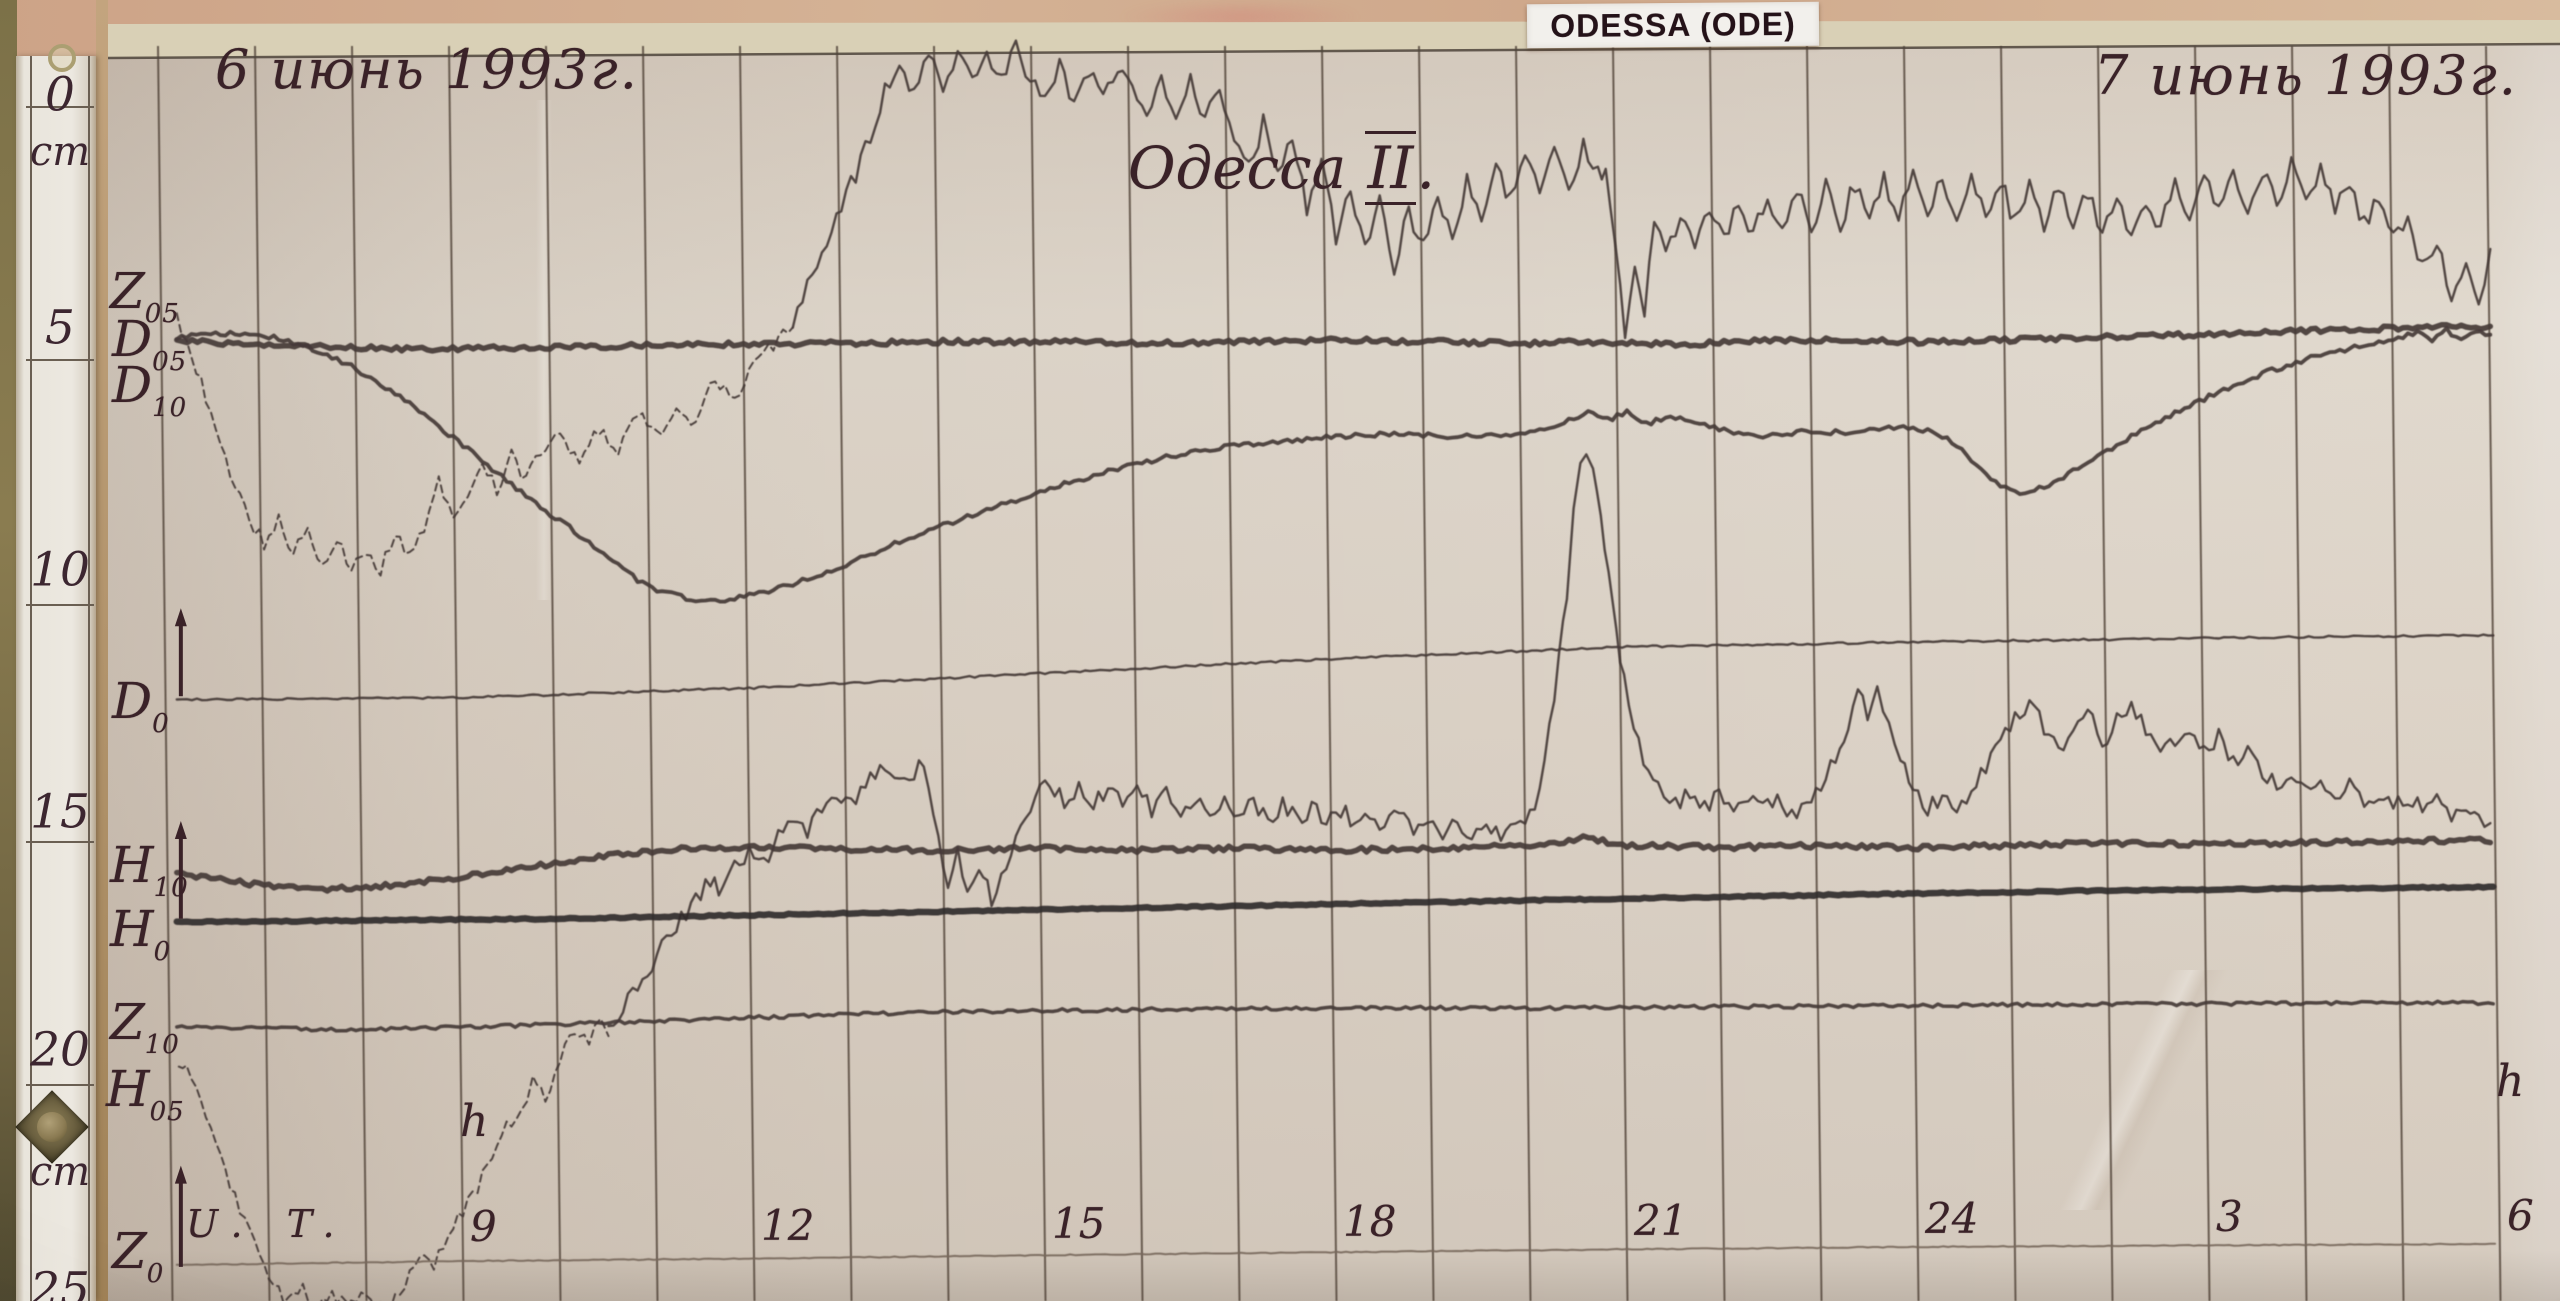 The width and height of the screenshot is (2560, 1301). I want to click on ruler-lines, so click(60, 678).